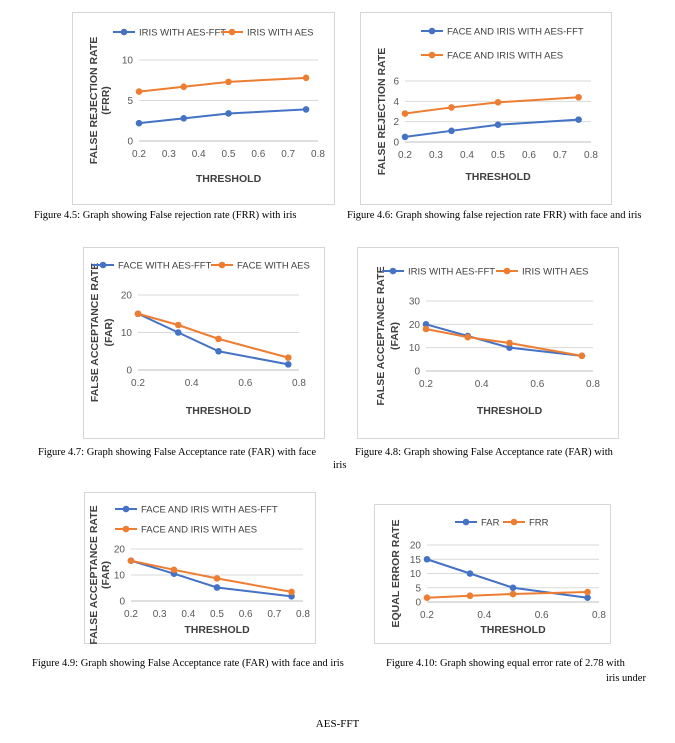  I want to click on y-axis-title: EQUAL ERROR RATE, so click(396, 573).